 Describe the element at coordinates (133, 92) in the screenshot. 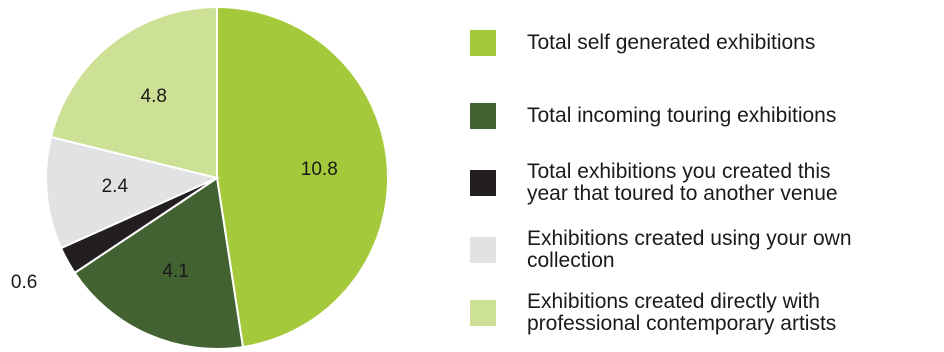

I see `pie-slice-contemporary-artists` at that location.